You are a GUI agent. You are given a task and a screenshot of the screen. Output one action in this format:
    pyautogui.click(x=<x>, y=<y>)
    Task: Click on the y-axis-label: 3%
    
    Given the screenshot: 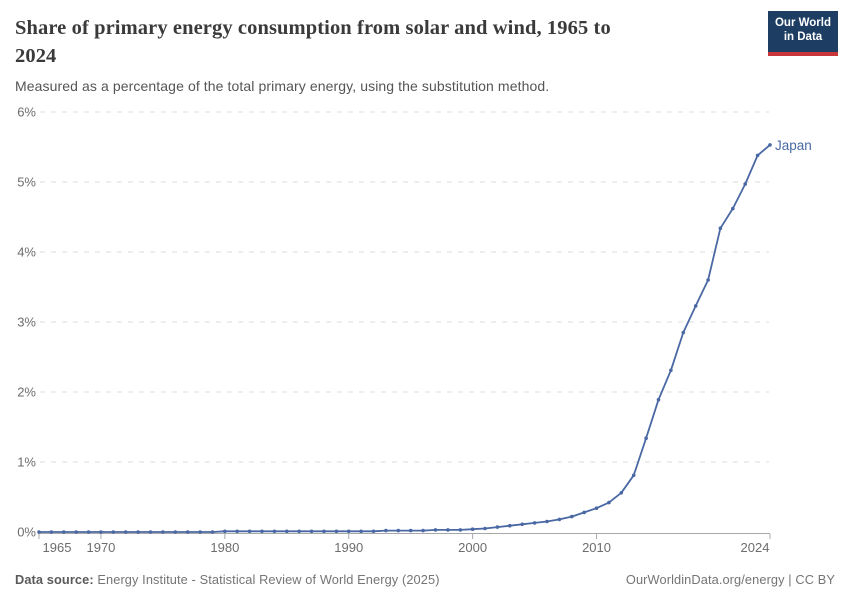 What is the action you would take?
    pyautogui.click(x=26, y=322)
    